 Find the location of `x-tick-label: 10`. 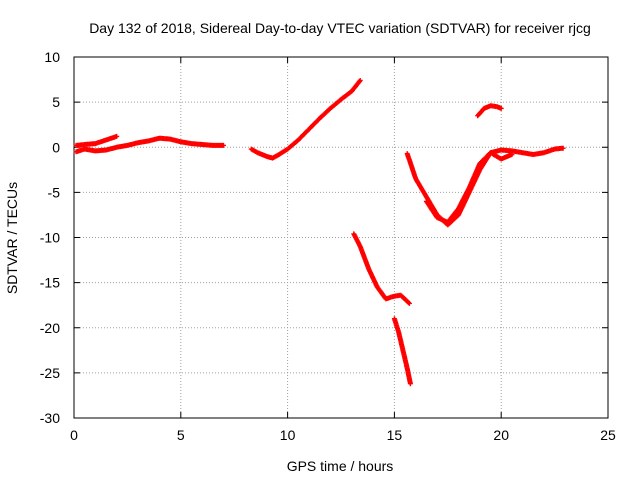

x-tick-label: 10 is located at coordinates (288, 435).